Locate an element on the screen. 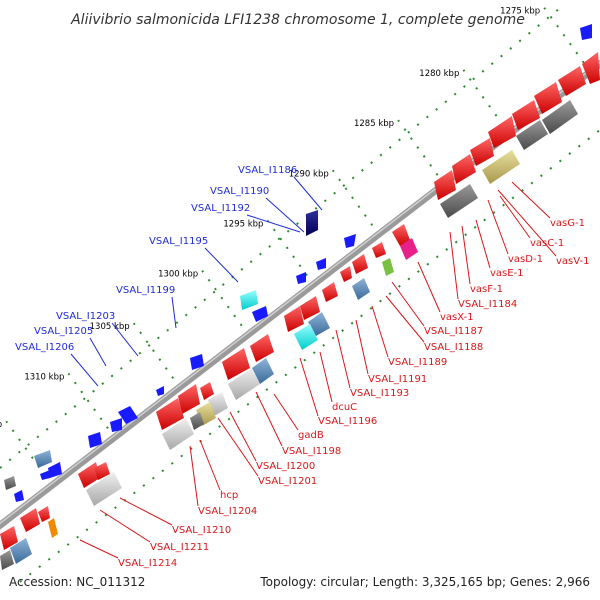 The image size is (600, 600). tick-label: 1275 kbp is located at coordinates (520, 12).